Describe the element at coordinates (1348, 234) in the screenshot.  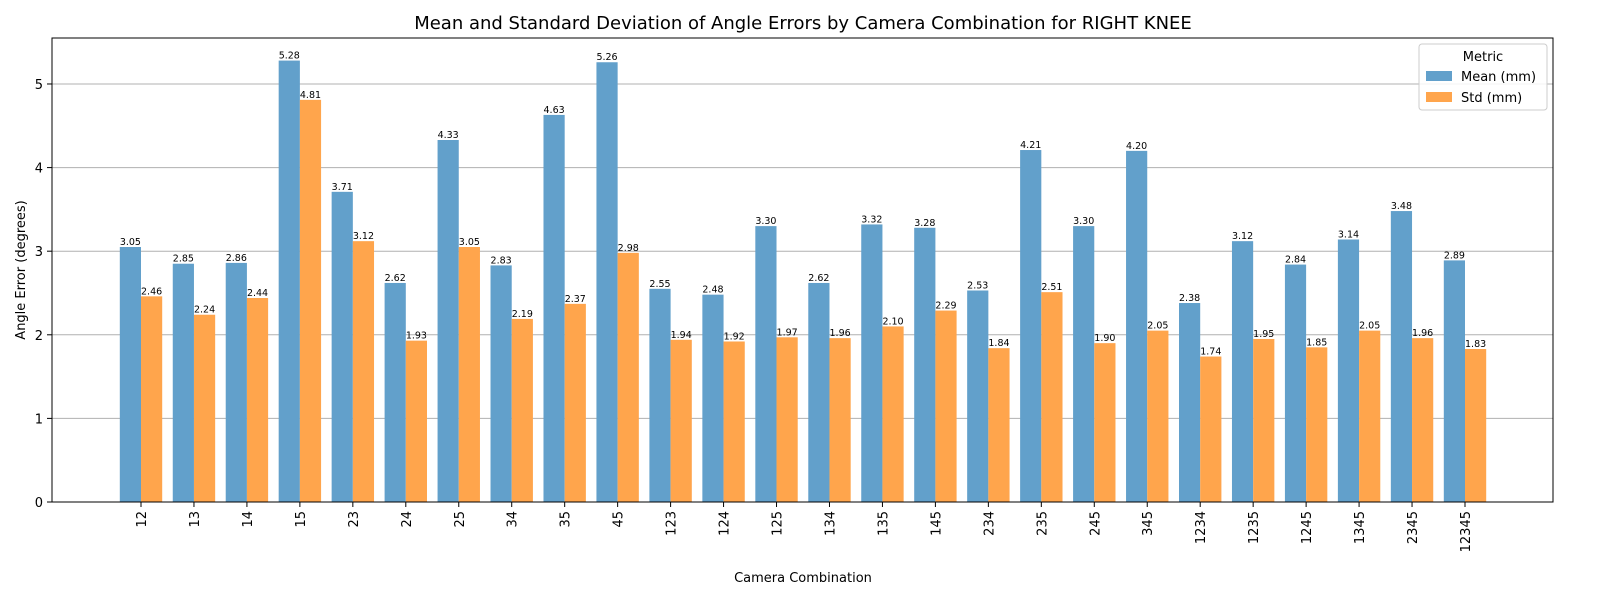
I see `data-label-mean-1345: 3.14` at that location.